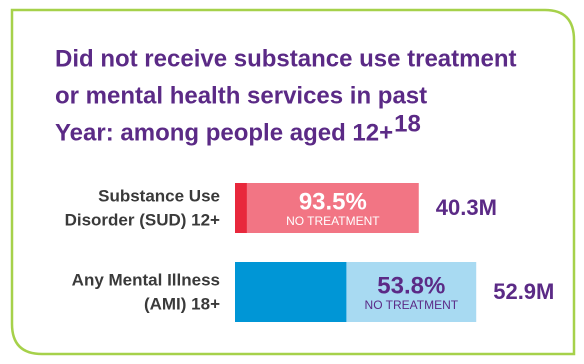 This screenshot has width=584, height=364. What do you see at coordinates (146, 279) in the screenshot?
I see `category-label: Any Mental Illness` at bounding box center [146, 279].